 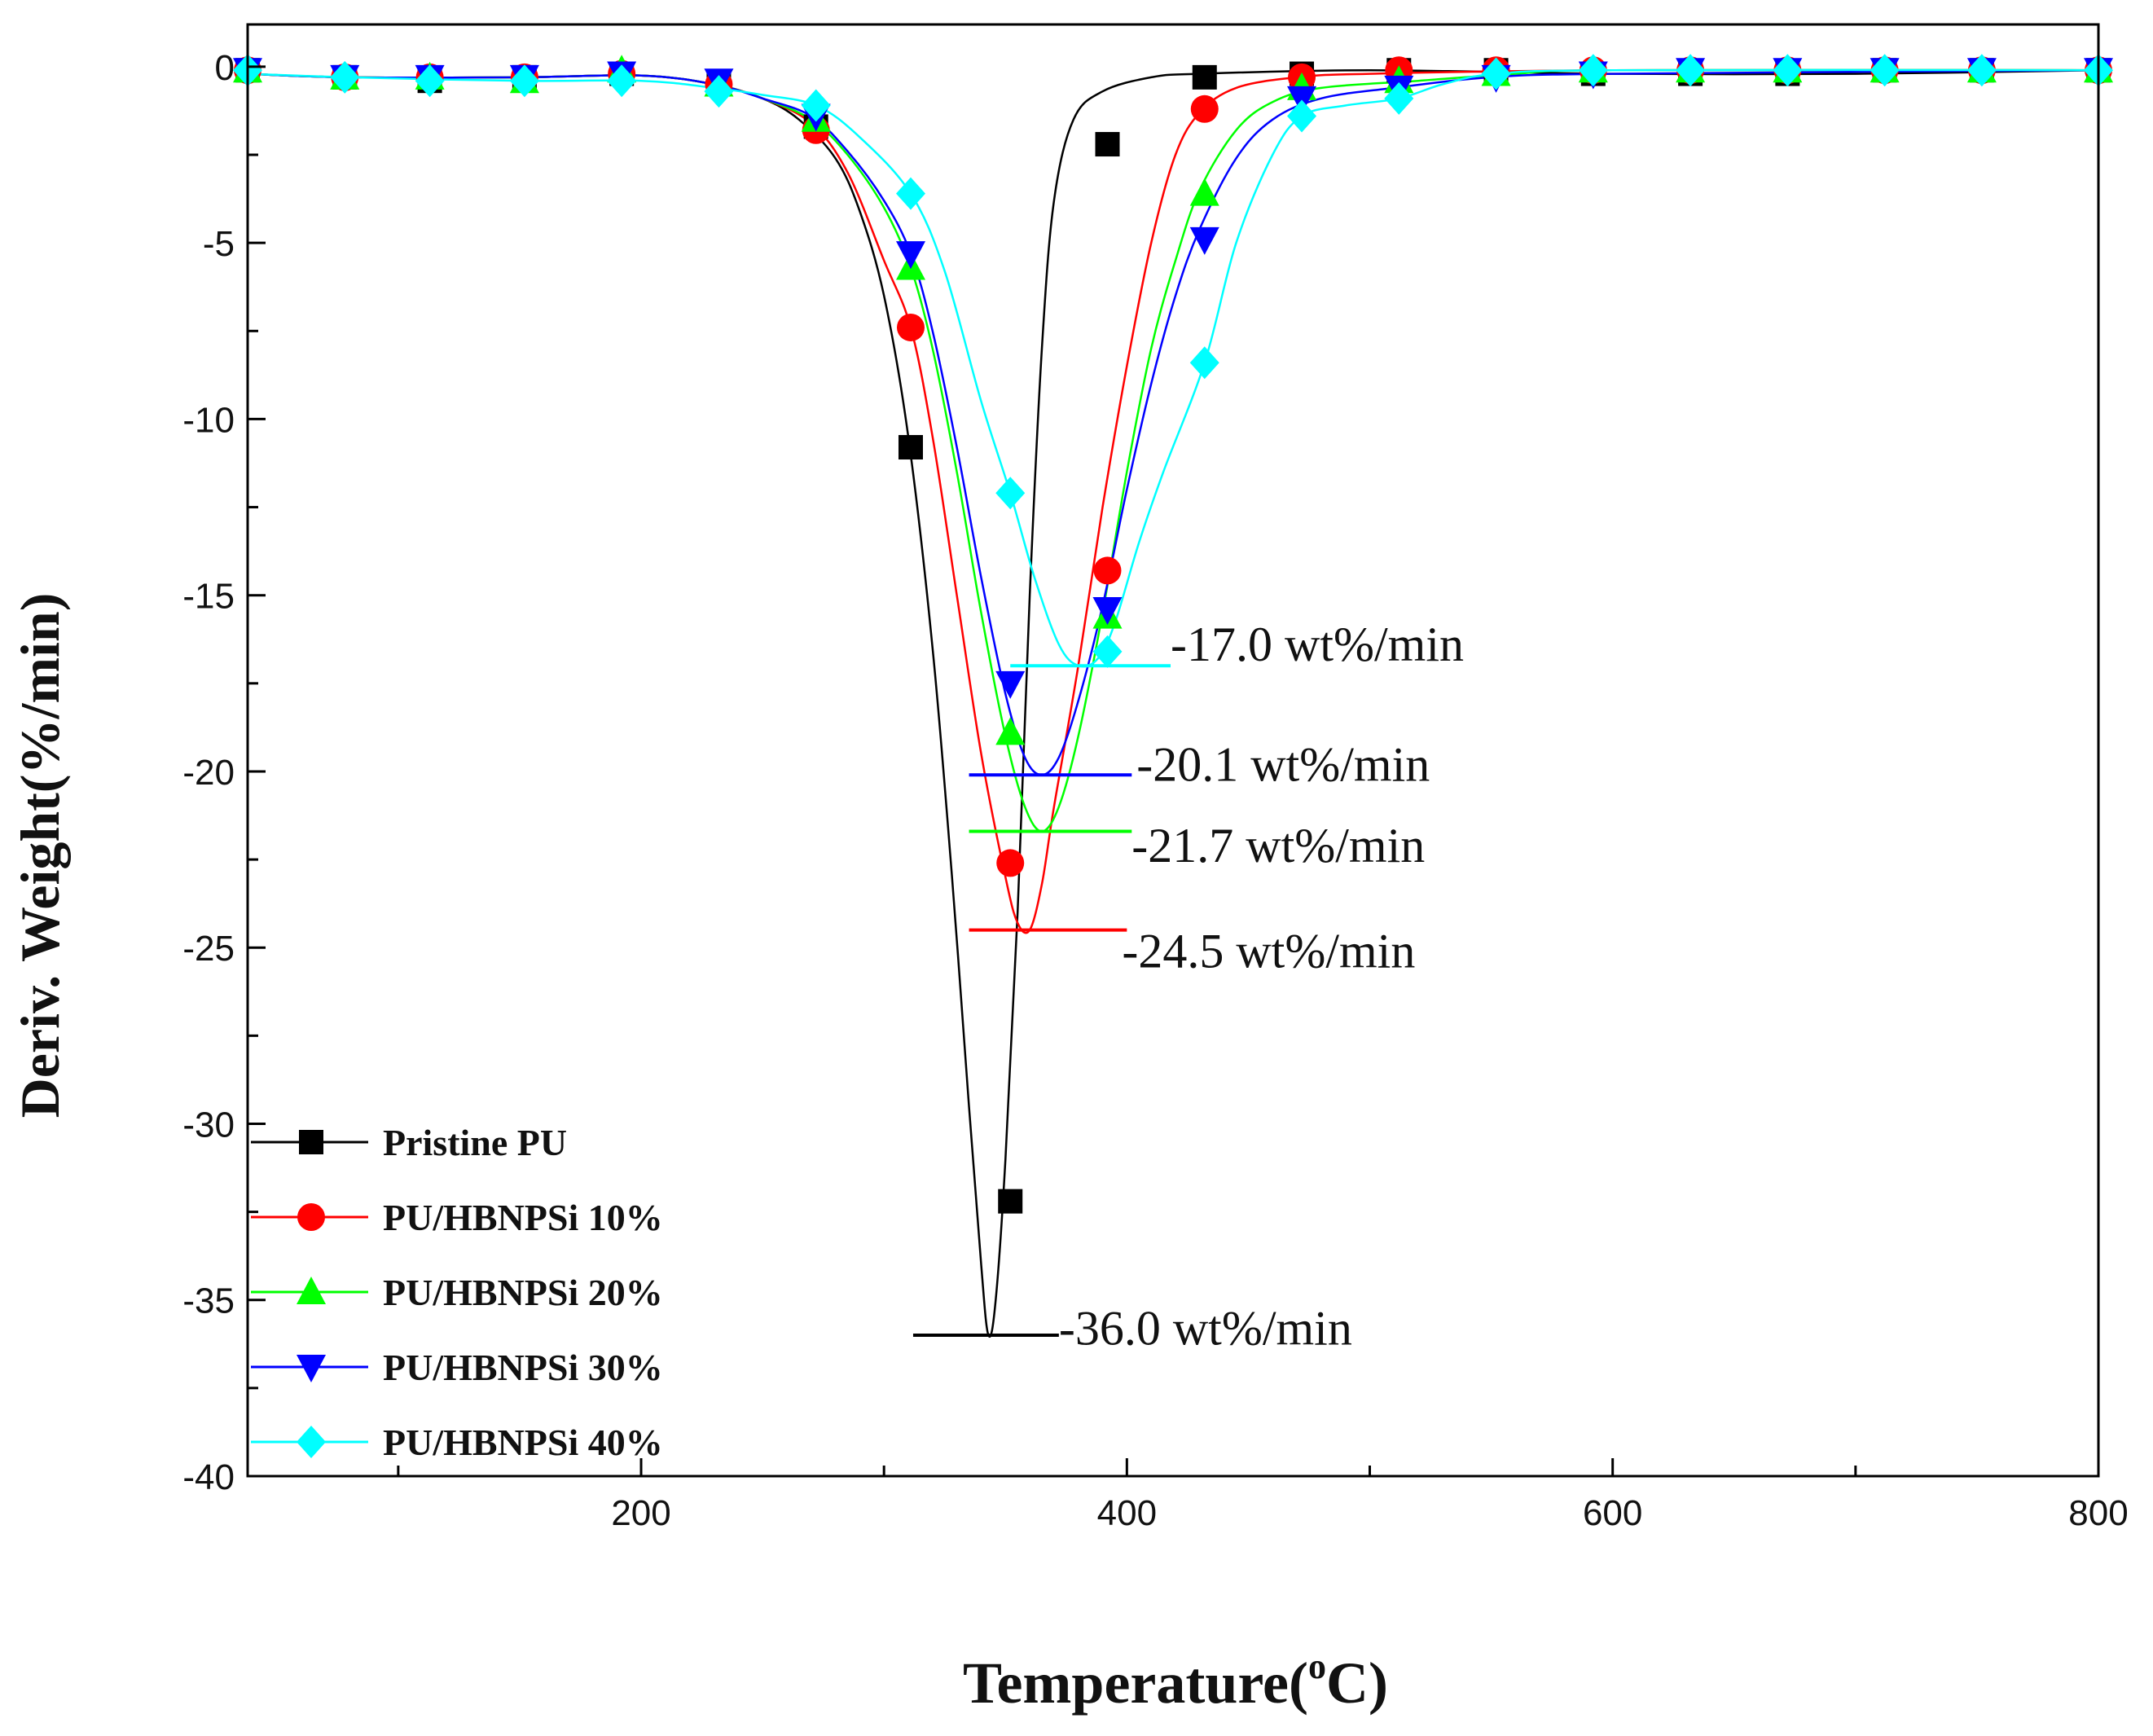 What do you see at coordinates (1278, 845) in the screenshot?
I see `annotation-label-3: -21.7 wt%/min` at bounding box center [1278, 845].